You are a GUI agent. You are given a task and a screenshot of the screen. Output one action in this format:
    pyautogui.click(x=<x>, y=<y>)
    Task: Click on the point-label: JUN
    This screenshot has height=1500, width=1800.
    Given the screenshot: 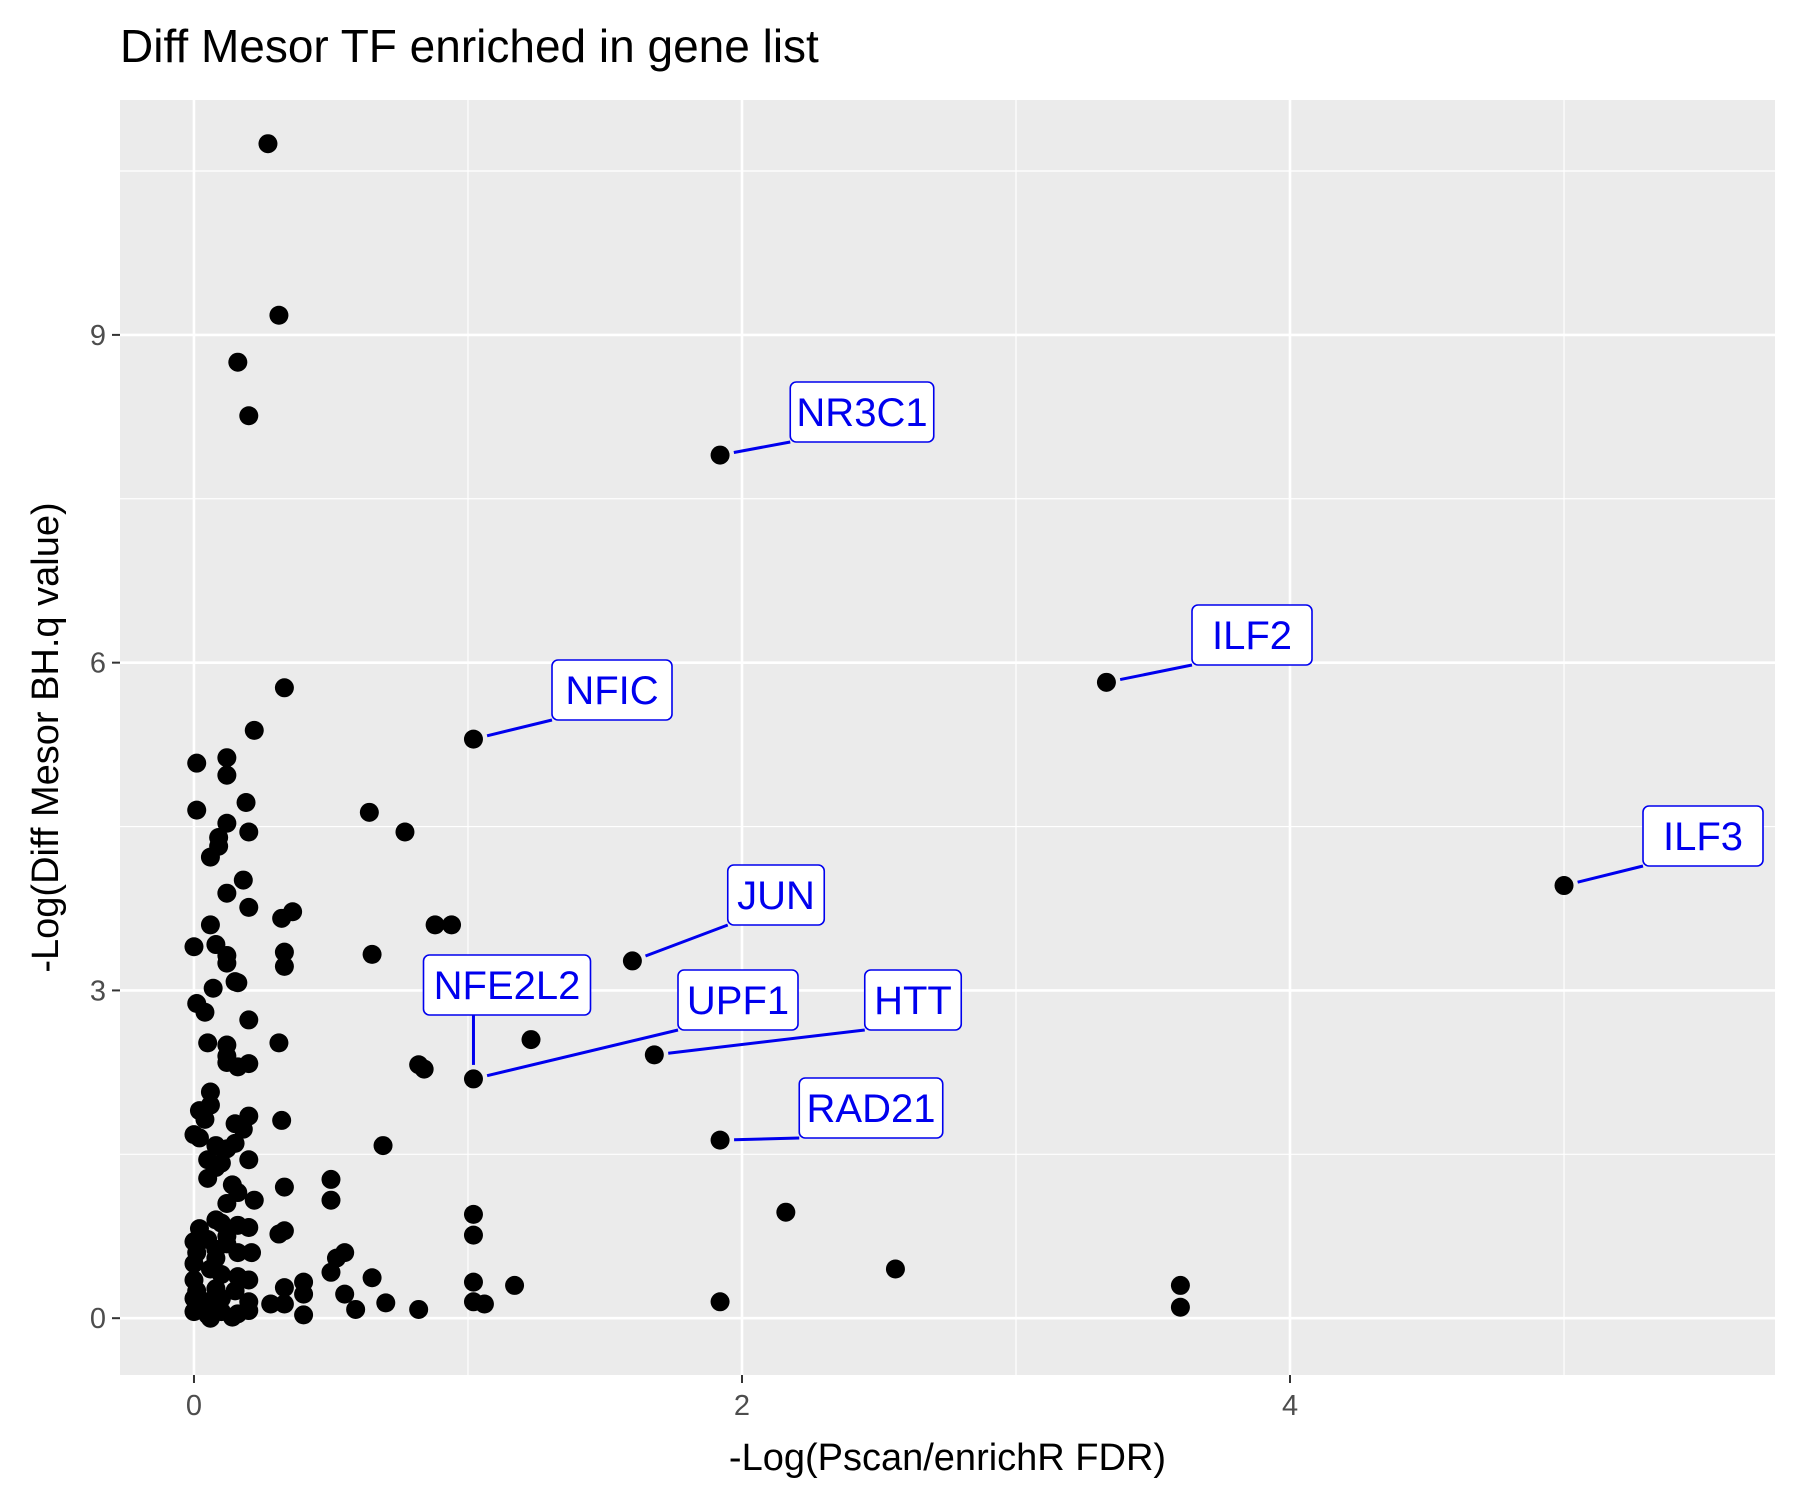 What is the action you would take?
    pyautogui.click(x=776, y=896)
    